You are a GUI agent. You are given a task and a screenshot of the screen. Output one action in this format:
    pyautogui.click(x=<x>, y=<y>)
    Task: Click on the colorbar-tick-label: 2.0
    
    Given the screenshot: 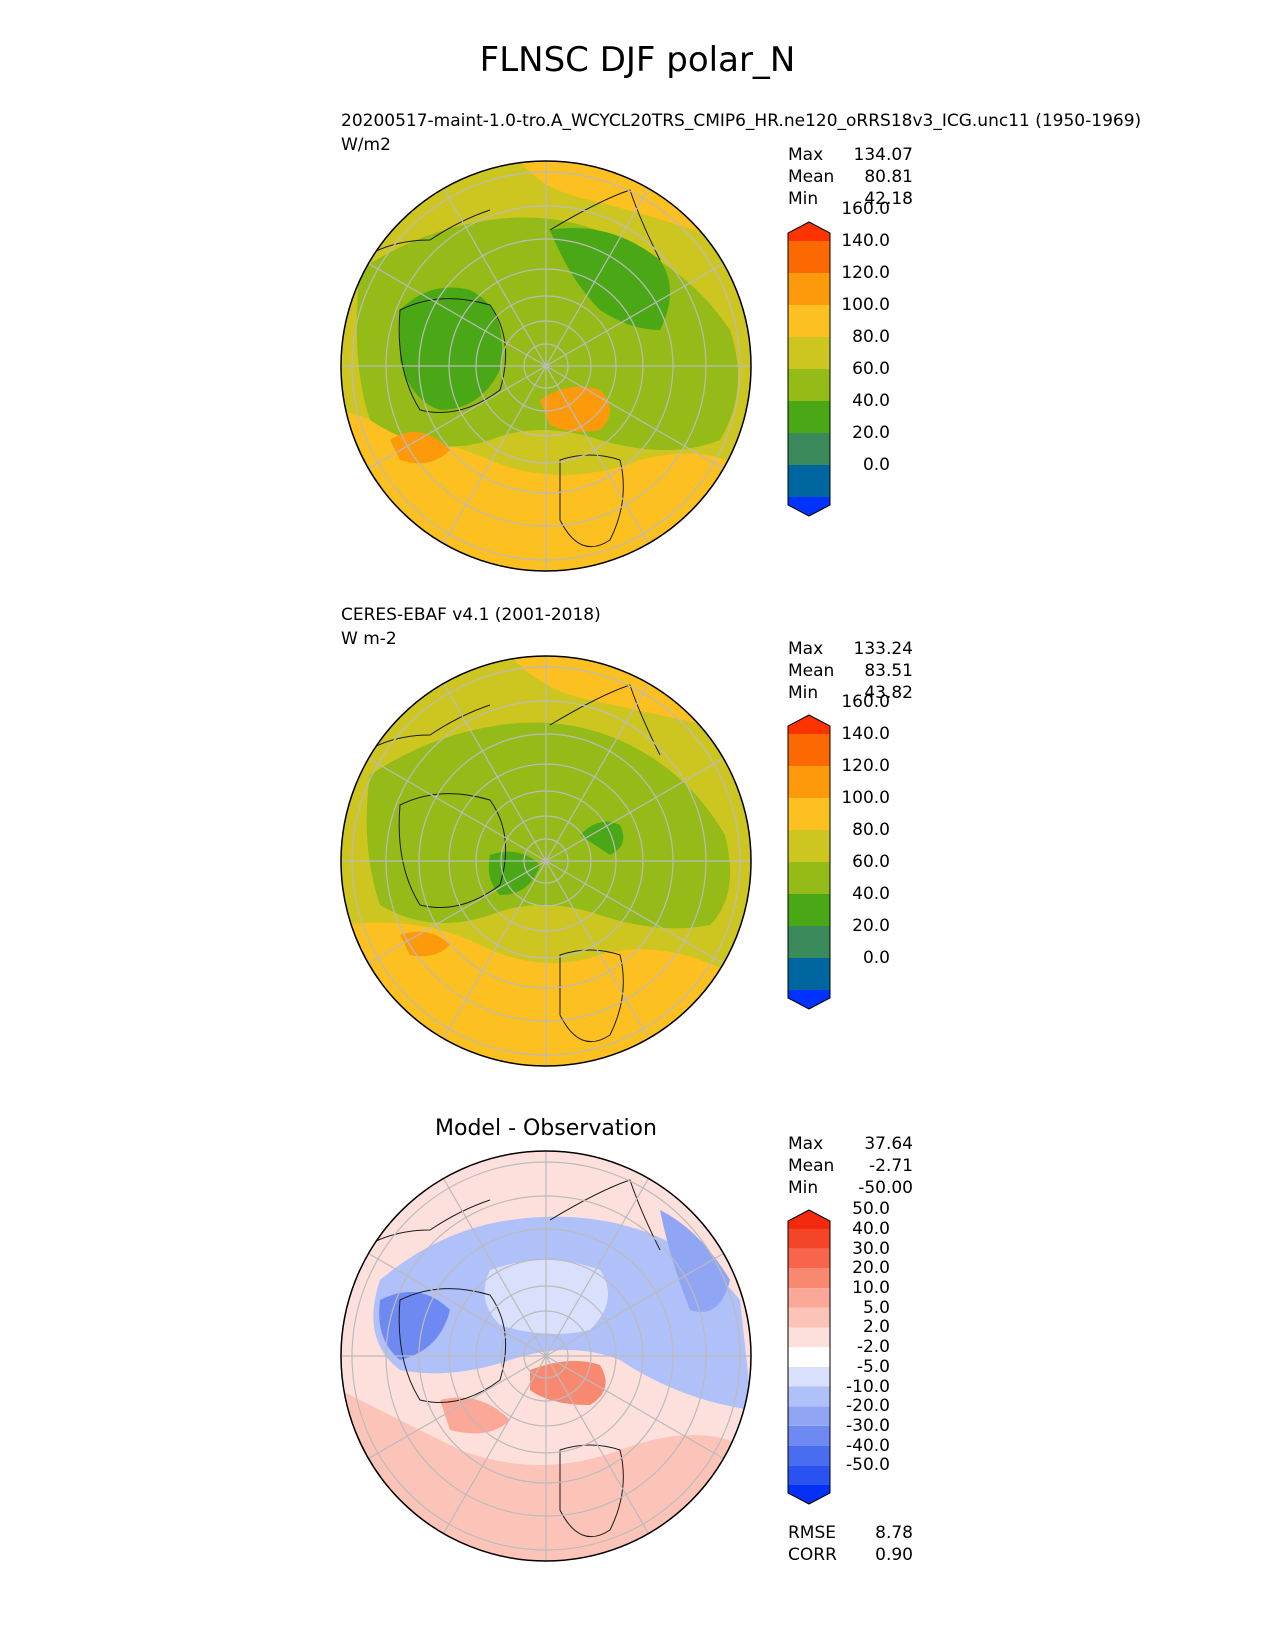 What is the action you would take?
    pyautogui.click(x=876, y=1327)
    